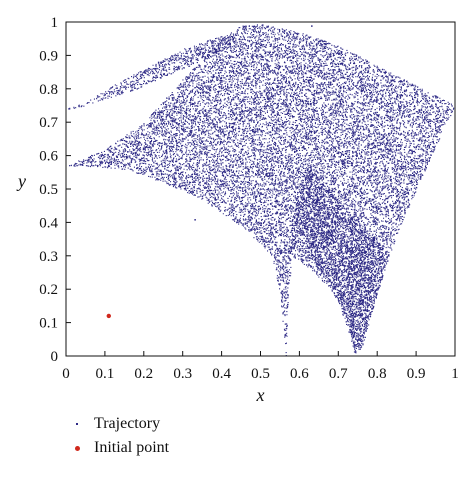 The height and width of the screenshot is (477, 474). I want to click on x-tick-label: 1, so click(455, 374).